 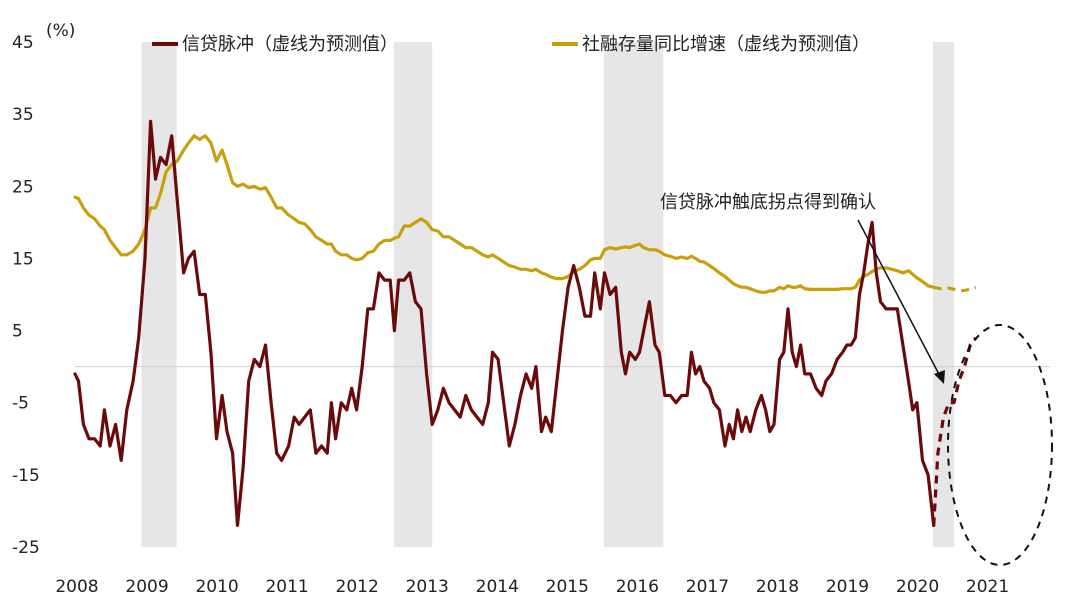 I want to click on x-tick-label: 2008, so click(x=76, y=587).